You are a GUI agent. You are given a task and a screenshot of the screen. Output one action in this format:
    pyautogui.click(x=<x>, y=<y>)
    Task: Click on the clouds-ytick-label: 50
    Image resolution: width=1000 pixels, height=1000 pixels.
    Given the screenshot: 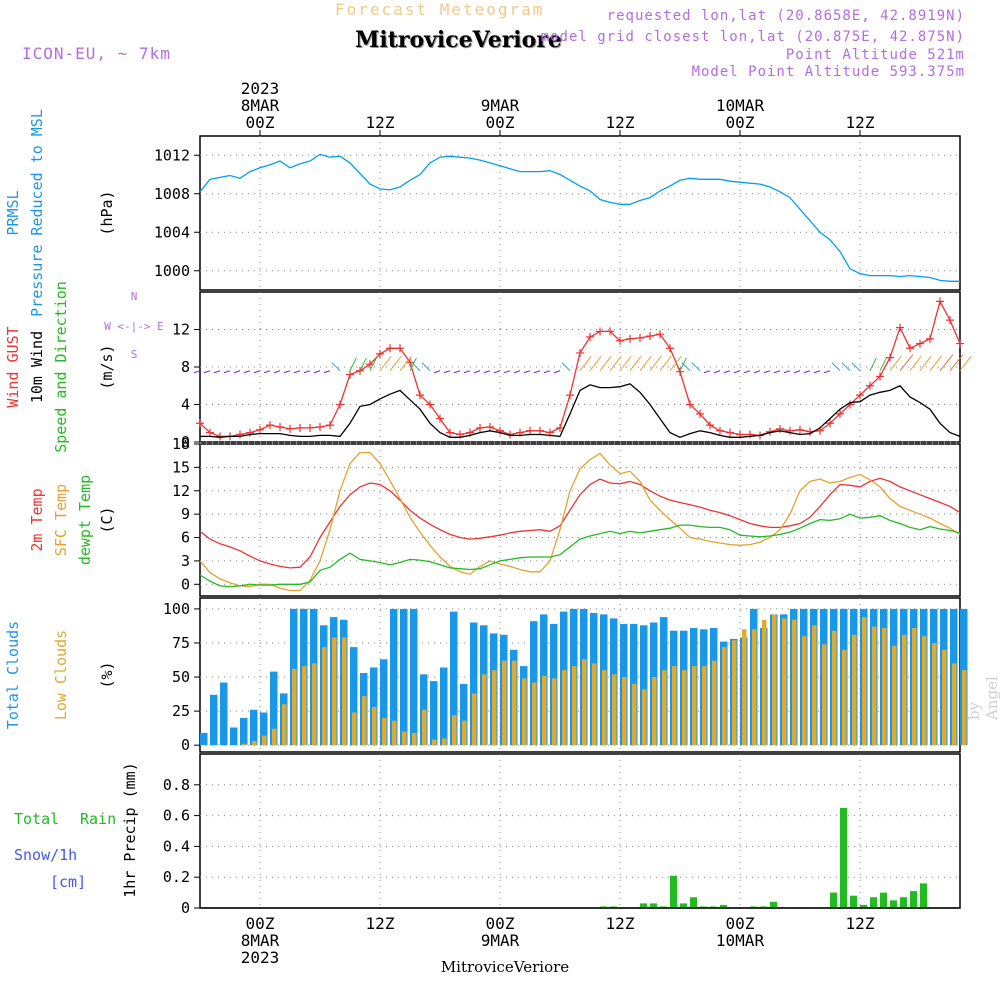 What is the action you would take?
    pyautogui.click(x=181, y=677)
    